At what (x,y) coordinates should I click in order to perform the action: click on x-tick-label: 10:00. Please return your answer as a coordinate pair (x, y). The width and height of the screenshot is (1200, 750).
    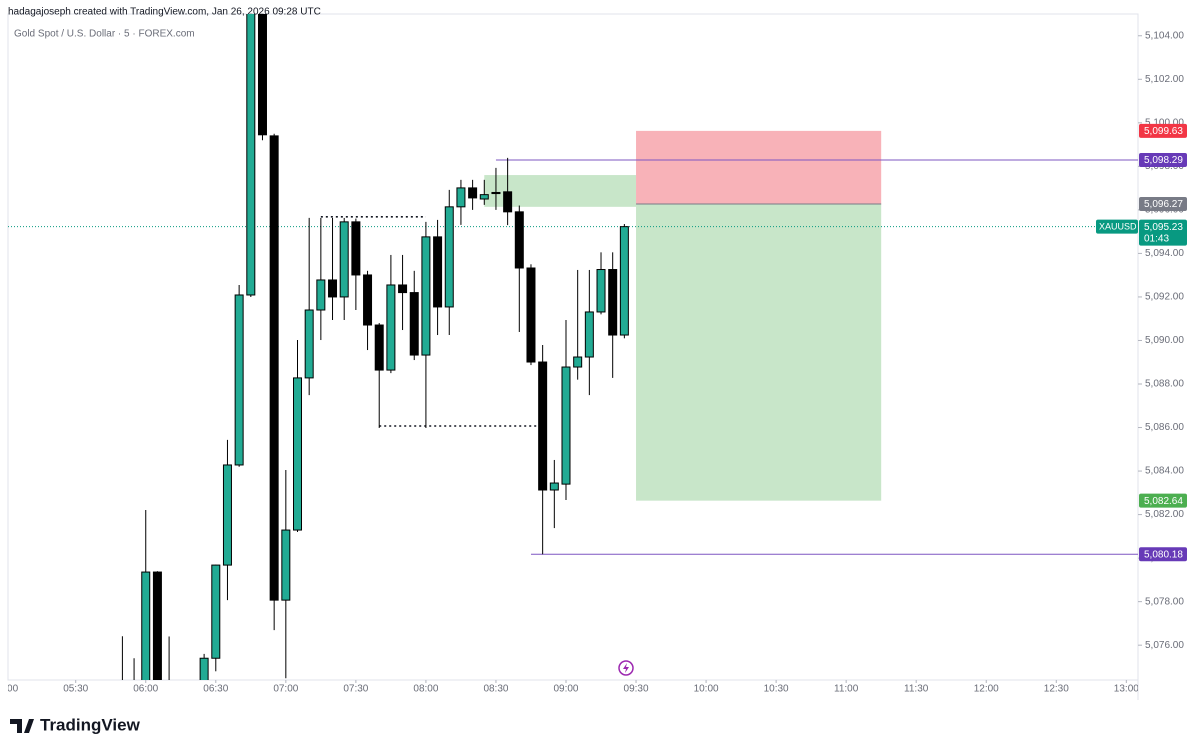
    Looking at the image, I should click on (706, 689).